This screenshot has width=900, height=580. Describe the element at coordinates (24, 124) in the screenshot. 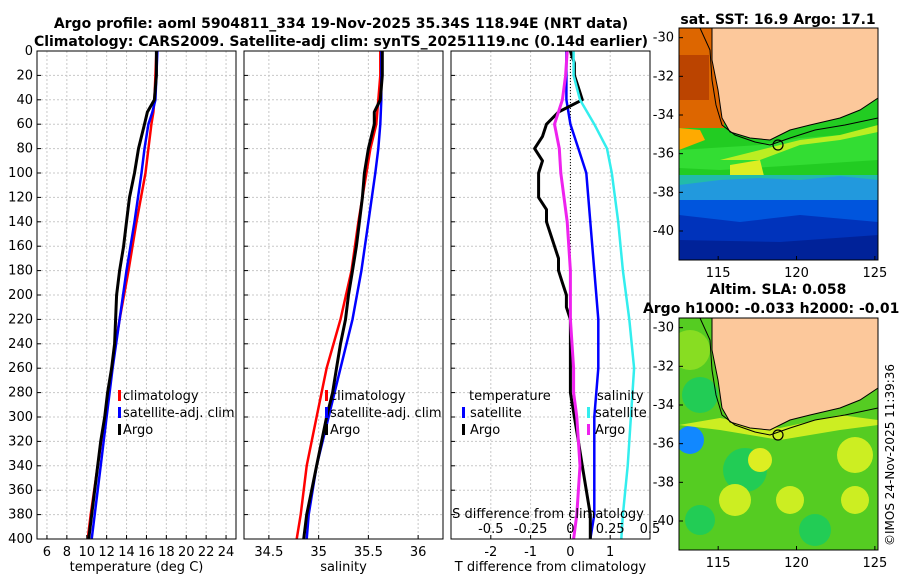

I see `y-tick-label: 60` at that location.